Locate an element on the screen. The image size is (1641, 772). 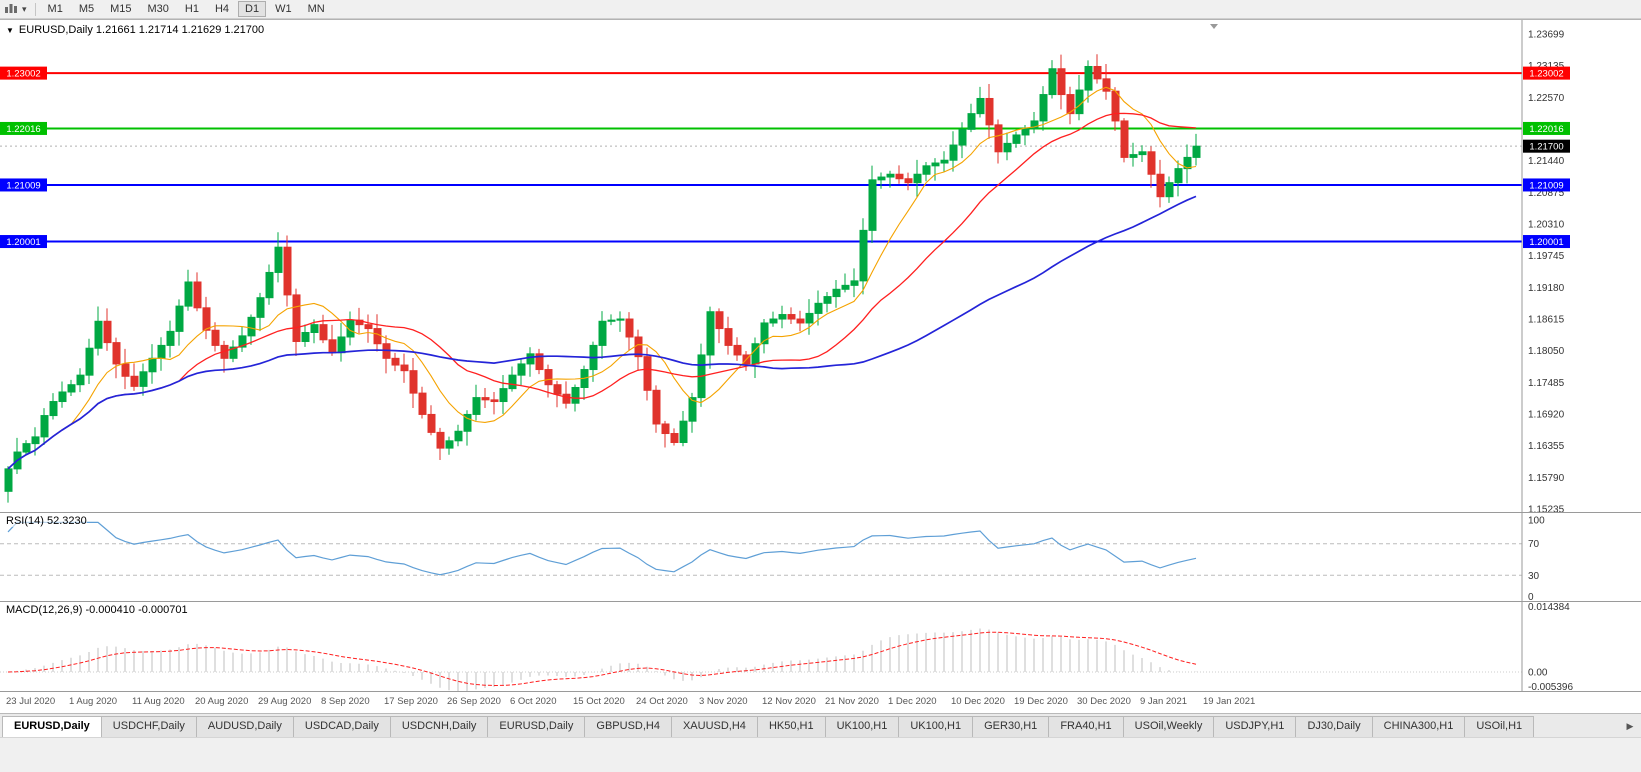
svg-text: 1.21700 is located at coordinates (1546, 147).